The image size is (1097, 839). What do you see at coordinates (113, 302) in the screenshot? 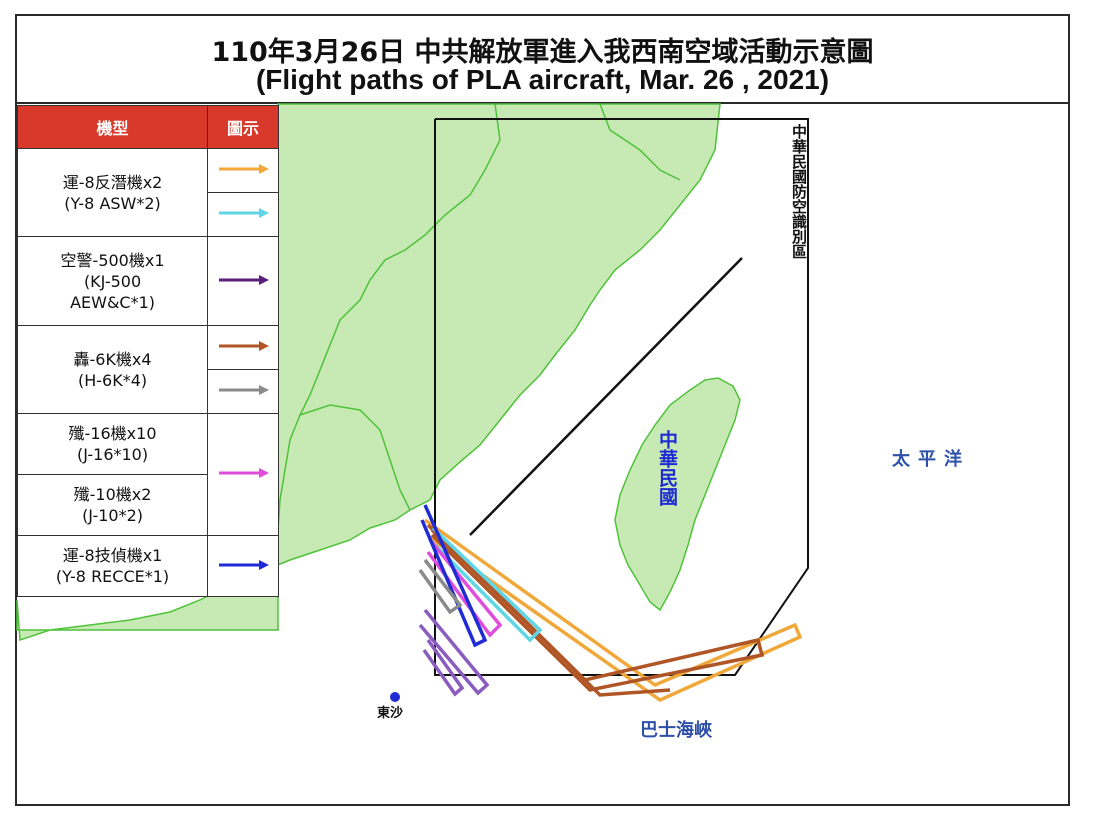
I see `legend-label-en-2: AEW&C*1)` at bounding box center [113, 302].